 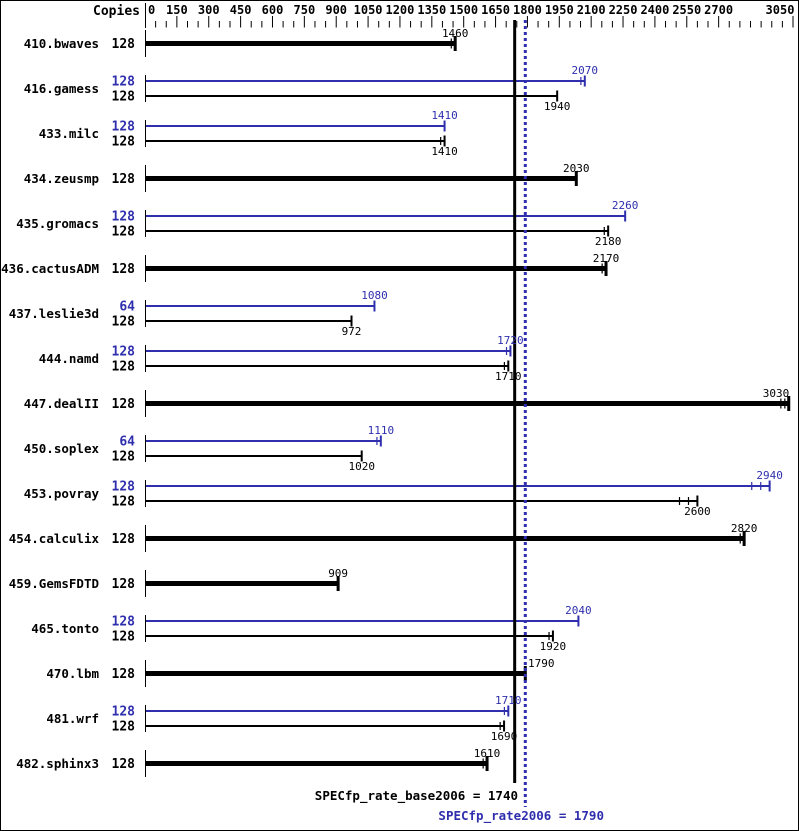 What do you see at coordinates (72, 673) in the screenshot?
I see `benchmark-label: 470.lbm` at bounding box center [72, 673].